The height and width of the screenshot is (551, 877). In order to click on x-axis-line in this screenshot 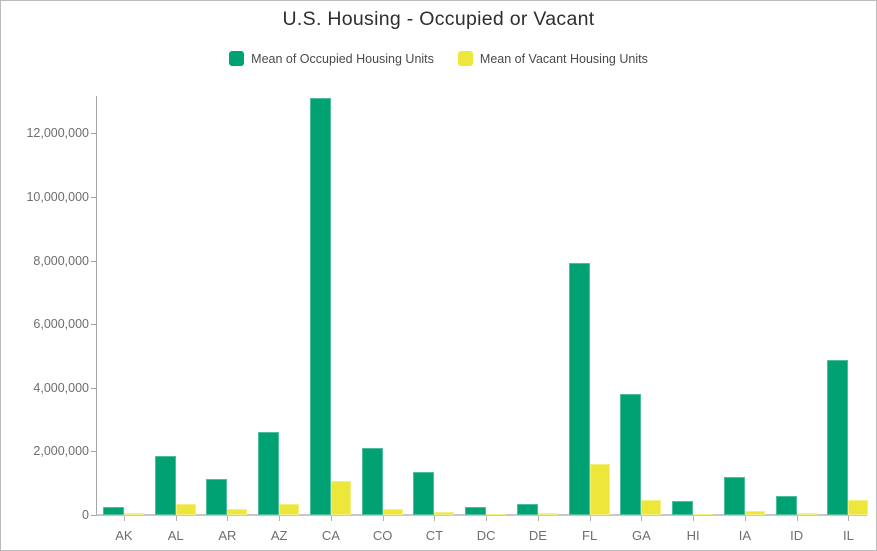, I will do `click(481, 515)`.